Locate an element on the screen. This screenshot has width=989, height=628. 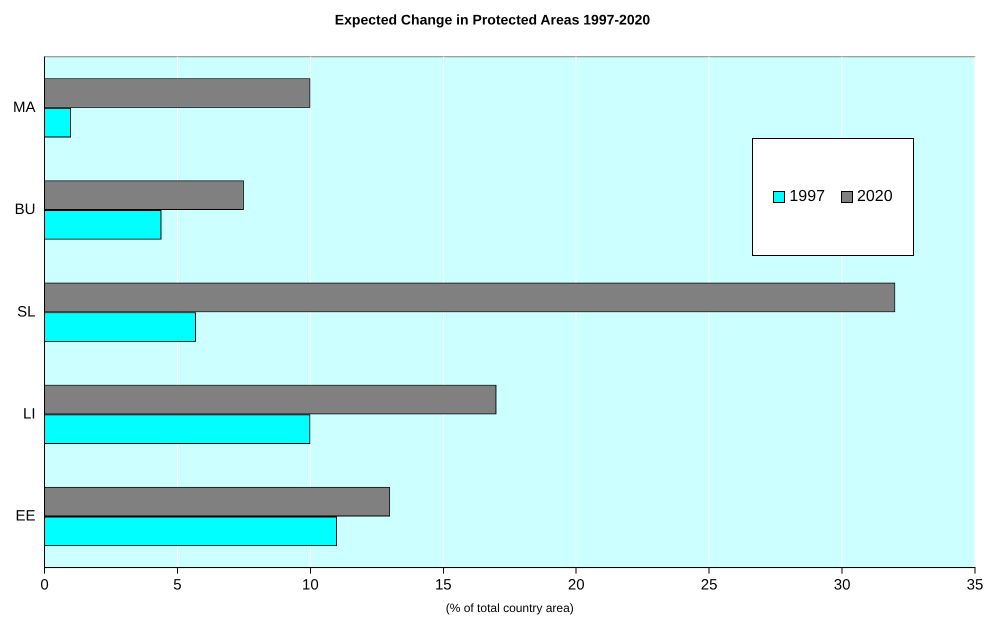
x-tick-label: 35 is located at coordinates (975, 585).